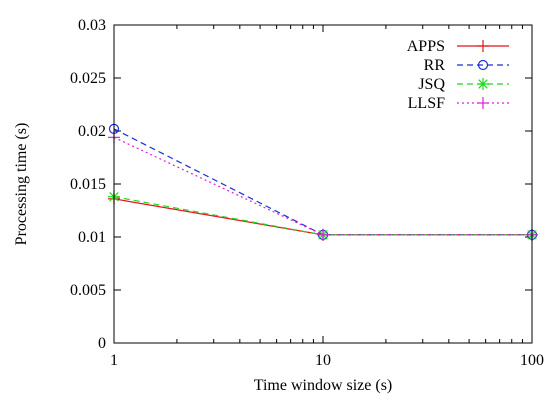 The width and height of the screenshot is (550, 403). Describe the element at coordinates (88, 184) in the screenshot. I see `y-tick-label: 0.015` at that location.